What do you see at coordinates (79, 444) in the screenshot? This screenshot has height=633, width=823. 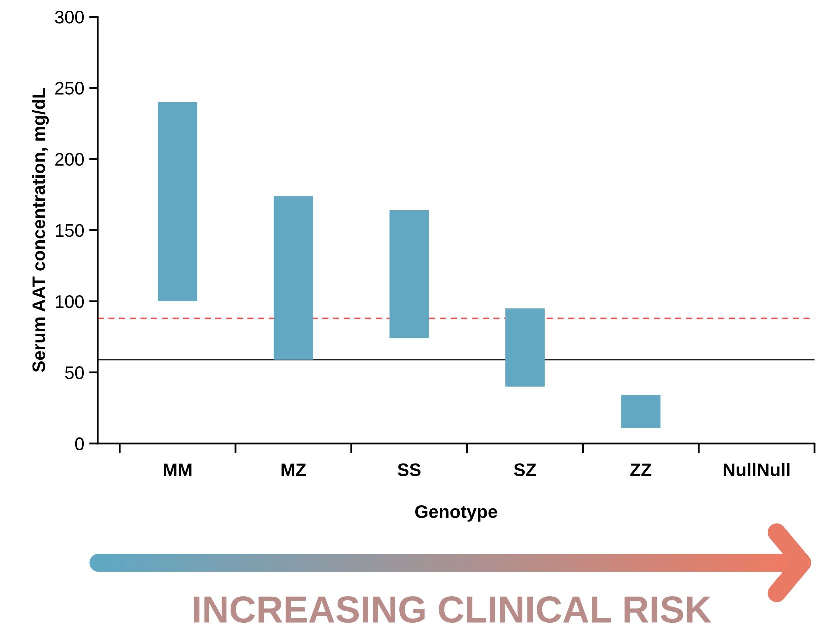 I see `y-tick-label: 0` at bounding box center [79, 444].